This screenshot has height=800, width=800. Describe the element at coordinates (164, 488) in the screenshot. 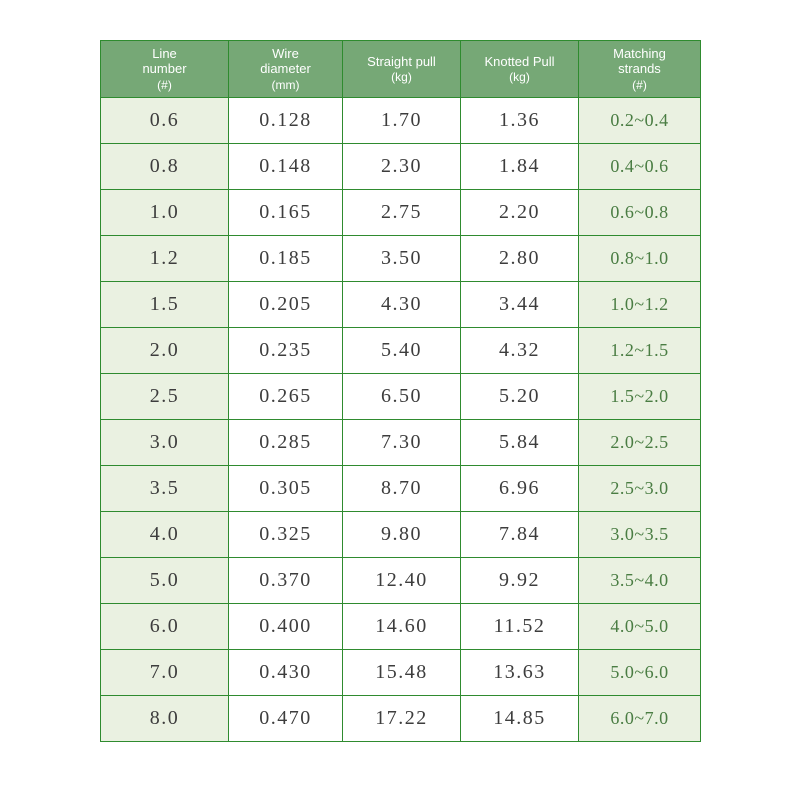

I see `cell-line-number: 3.5` at that location.